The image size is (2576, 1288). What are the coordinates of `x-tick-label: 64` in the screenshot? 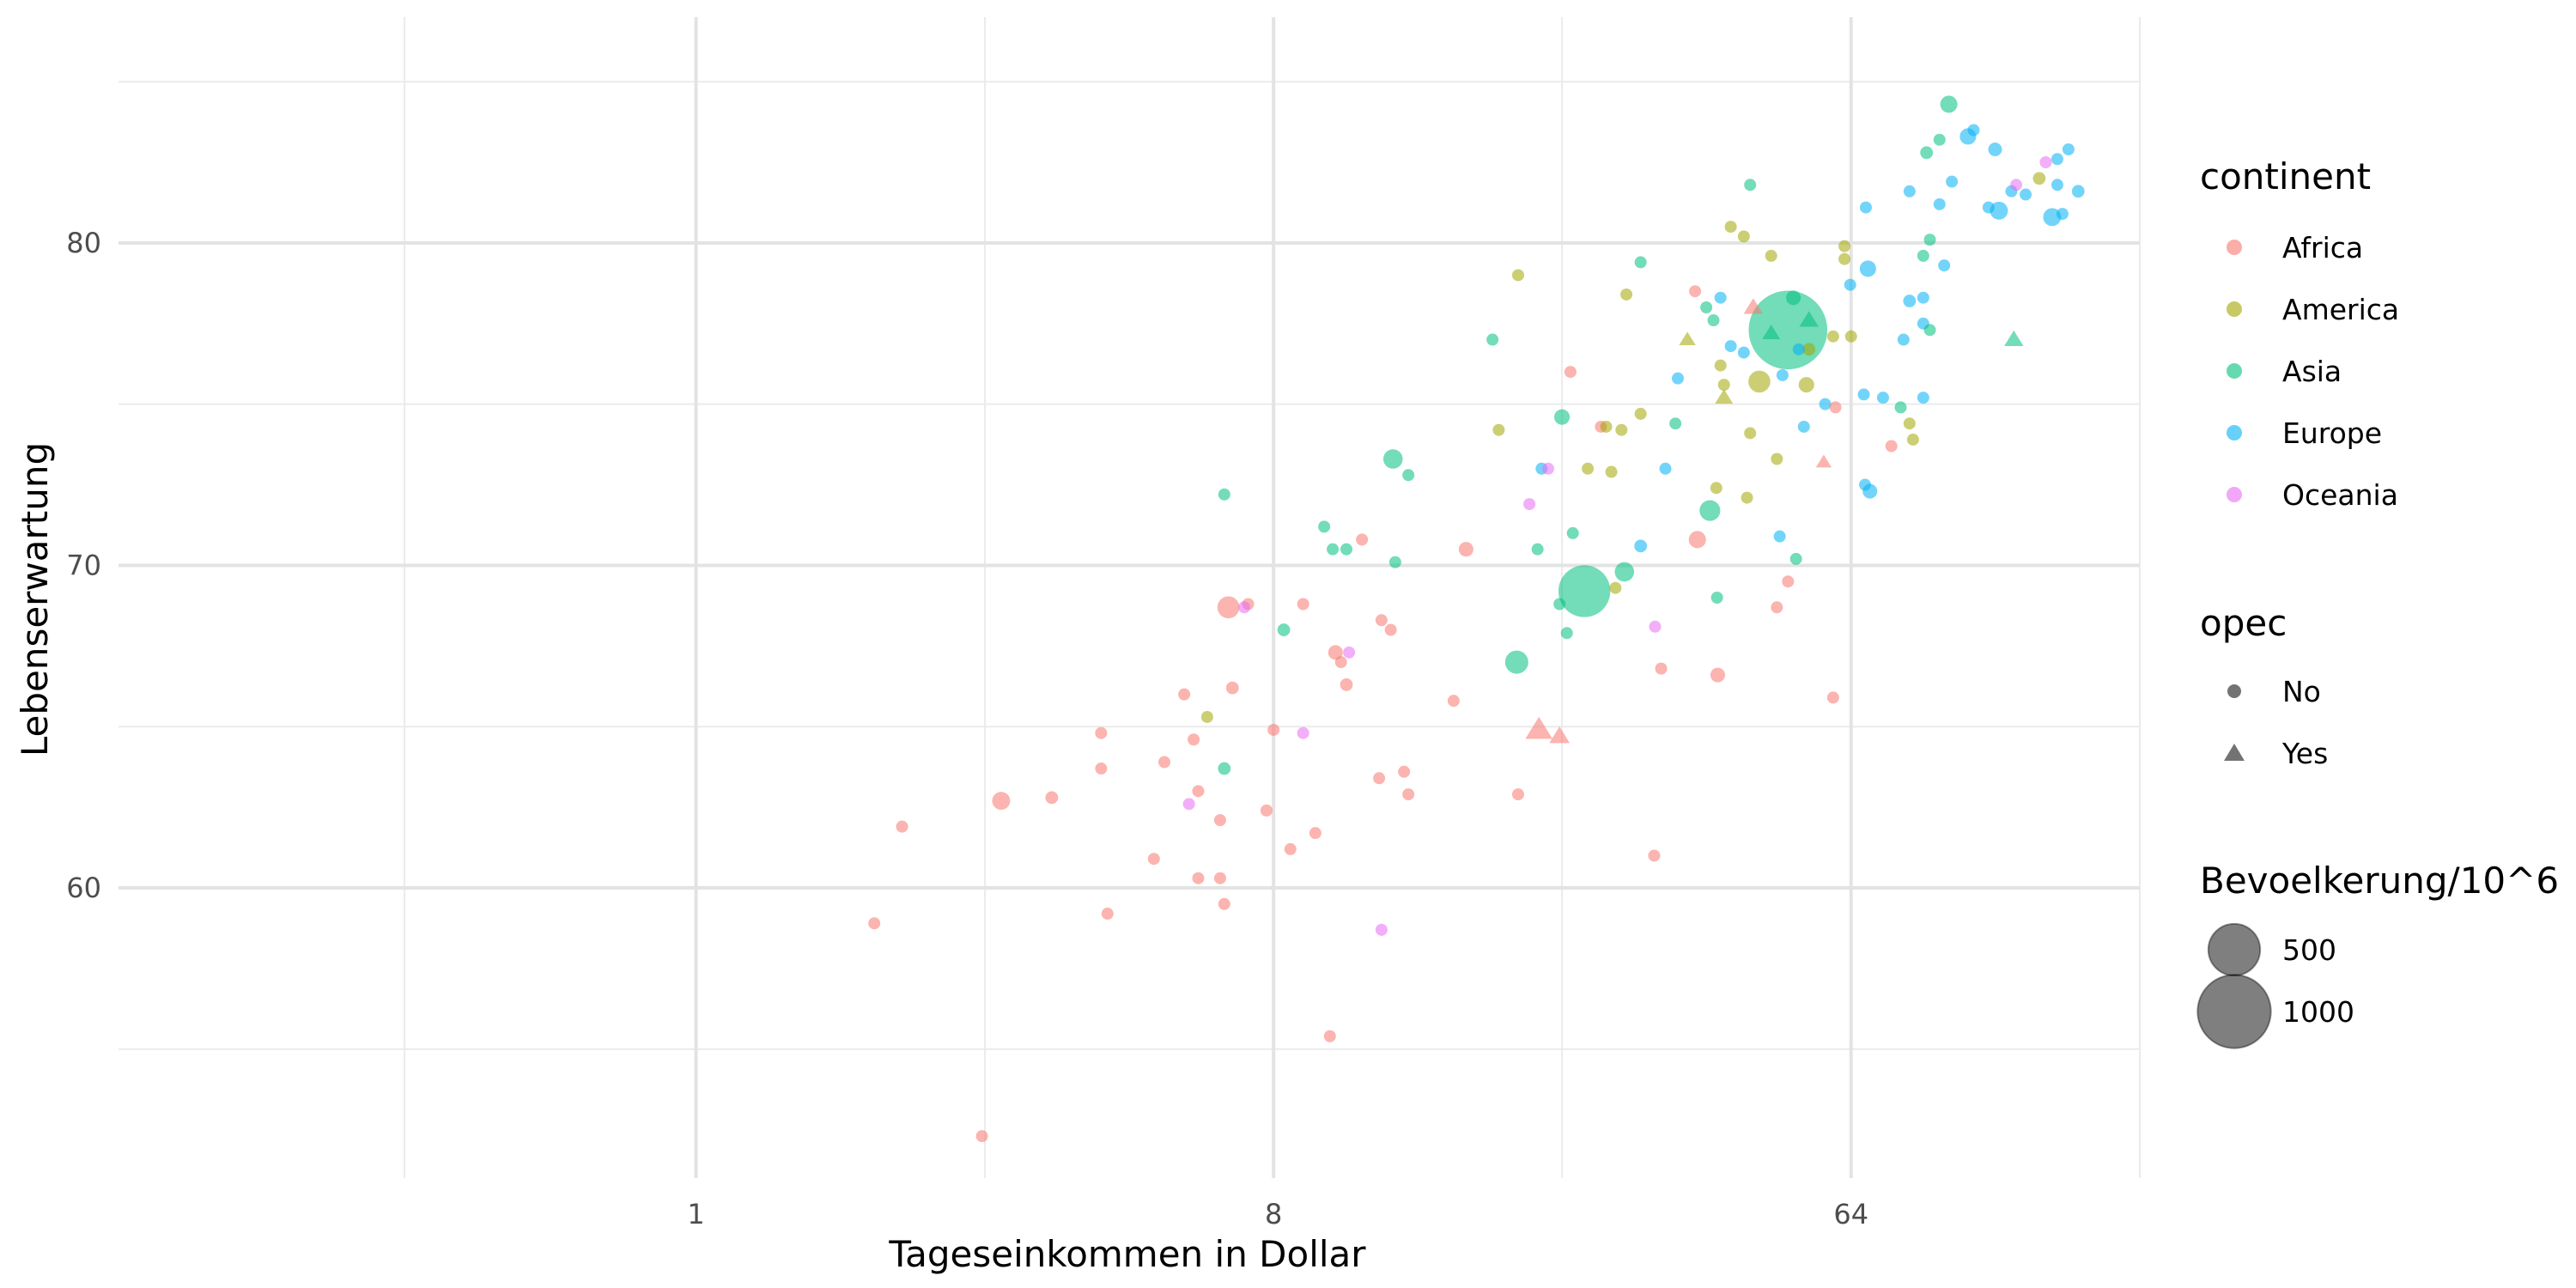 It's located at (1850, 1214).